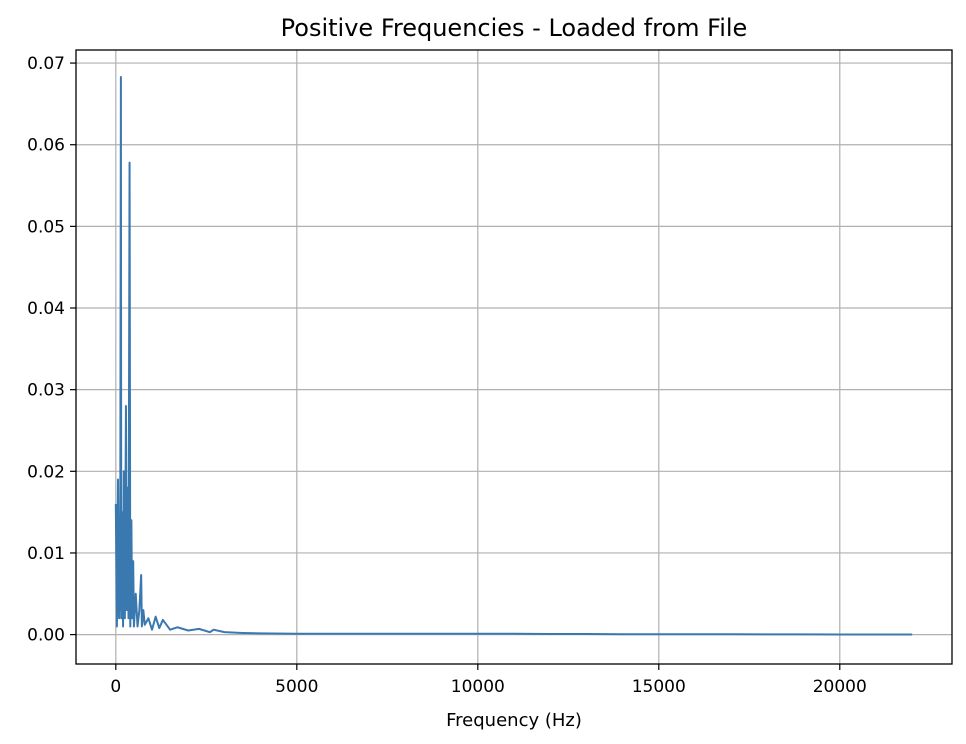 Image resolution: width=966 pixels, height=744 pixels. Describe the element at coordinates (115, 687) in the screenshot. I see `x-tick-label: 0` at that location.